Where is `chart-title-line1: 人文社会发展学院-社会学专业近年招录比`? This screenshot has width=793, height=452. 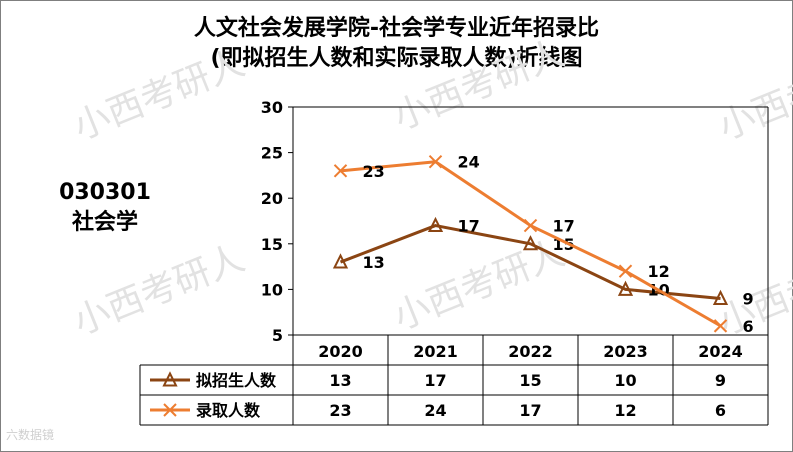
chart-title-line1: 人文社会发展学院-社会学专业近年招录比 is located at coordinates (396, 28).